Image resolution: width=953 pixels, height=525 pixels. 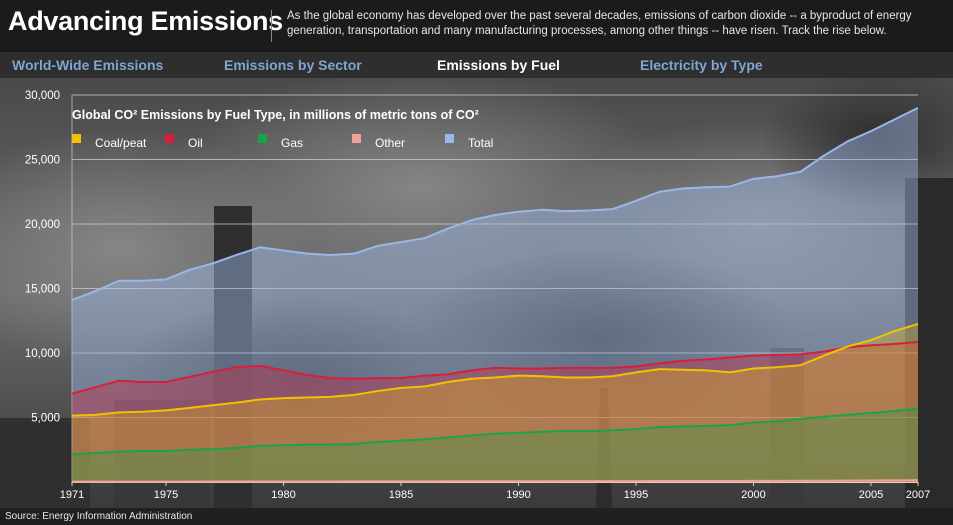 I want to click on x-tick-label: 1980, so click(x=283, y=495).